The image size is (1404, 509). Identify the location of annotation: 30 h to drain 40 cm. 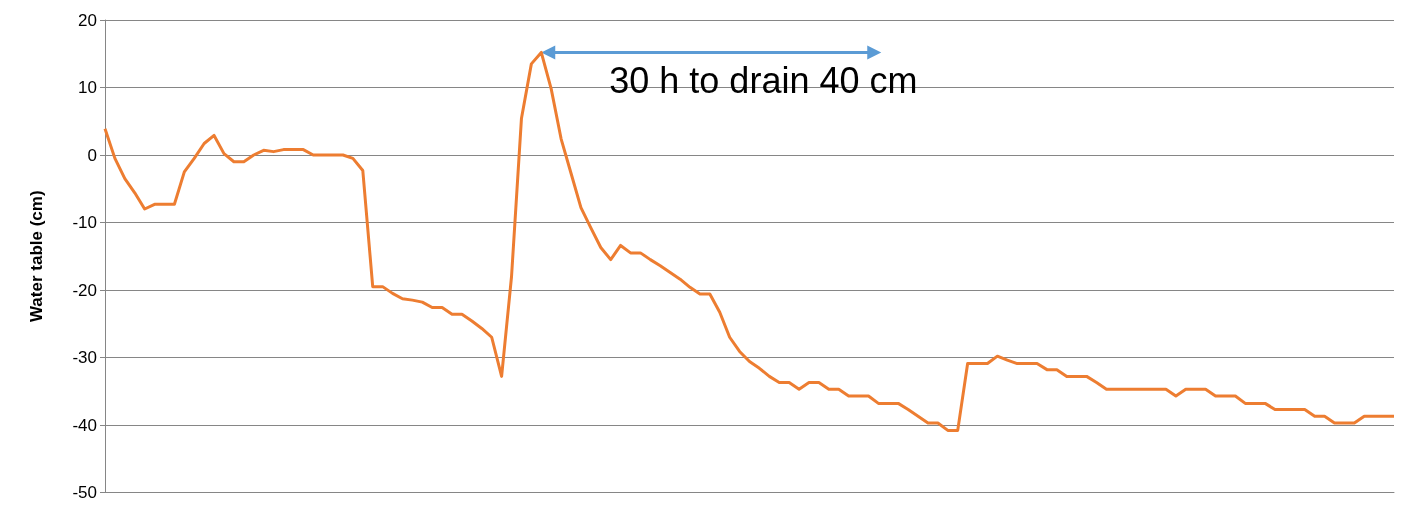
(763, 80).